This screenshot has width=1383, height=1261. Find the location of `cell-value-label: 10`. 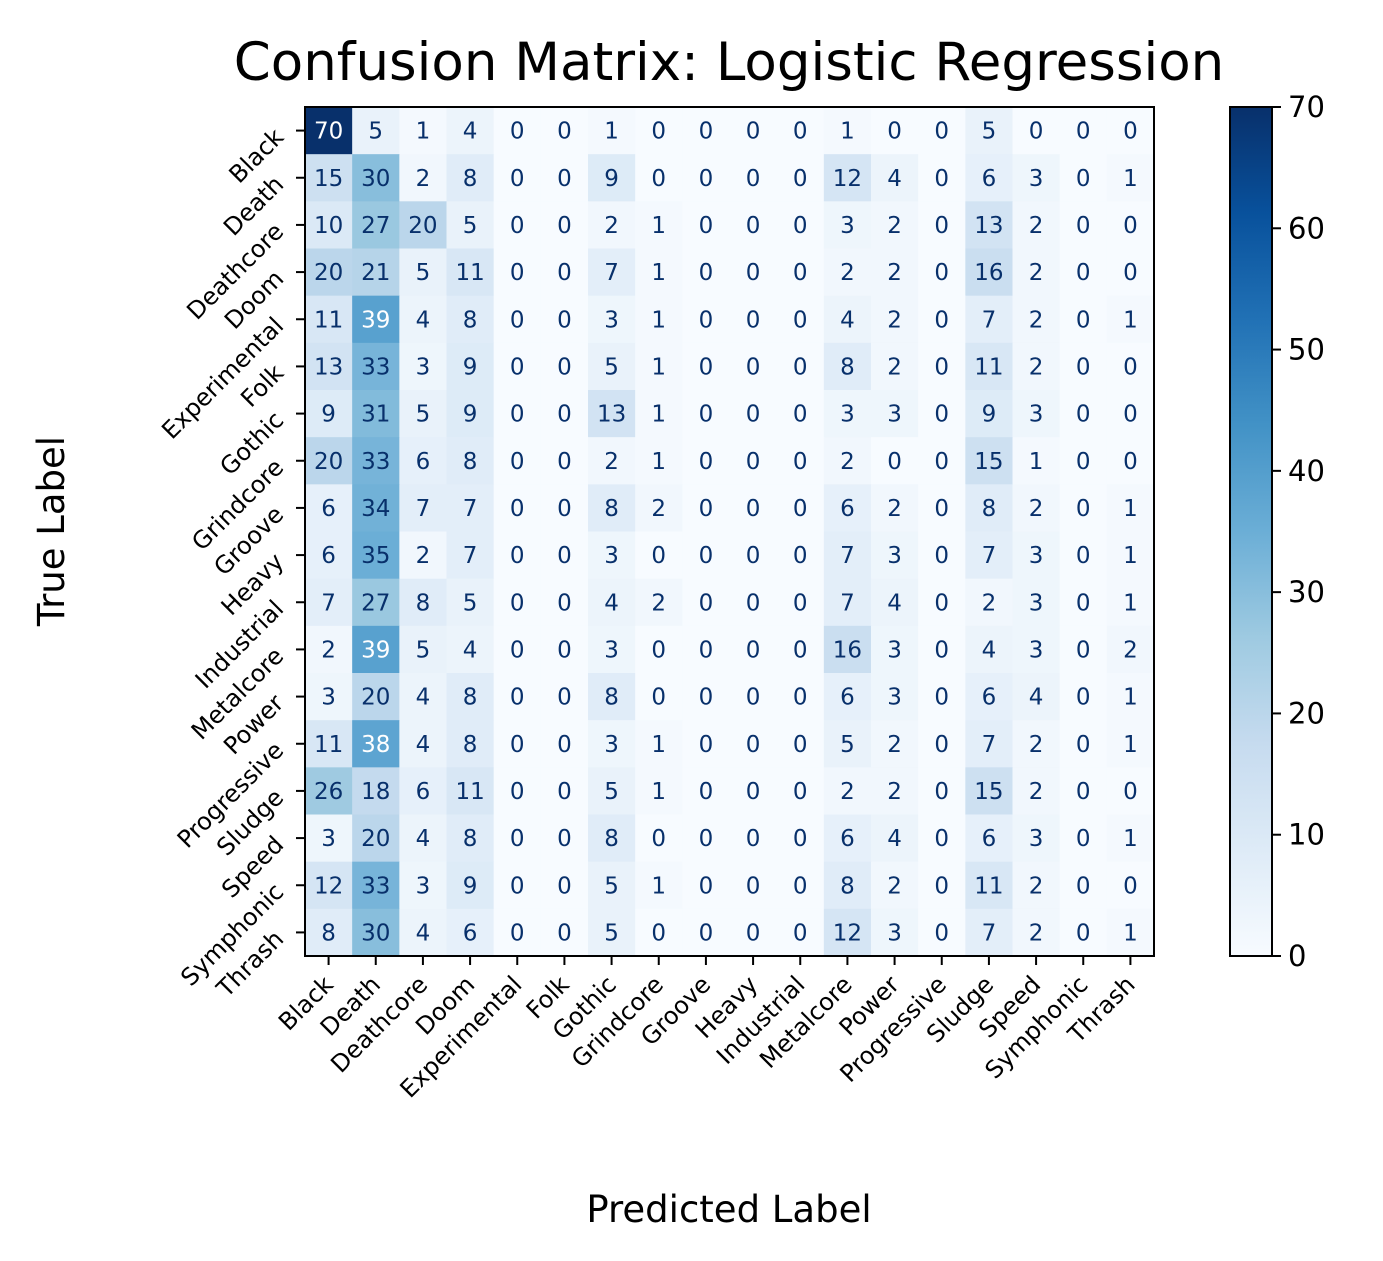

cell-value-label: 10 is located at coordinates (328, 226).